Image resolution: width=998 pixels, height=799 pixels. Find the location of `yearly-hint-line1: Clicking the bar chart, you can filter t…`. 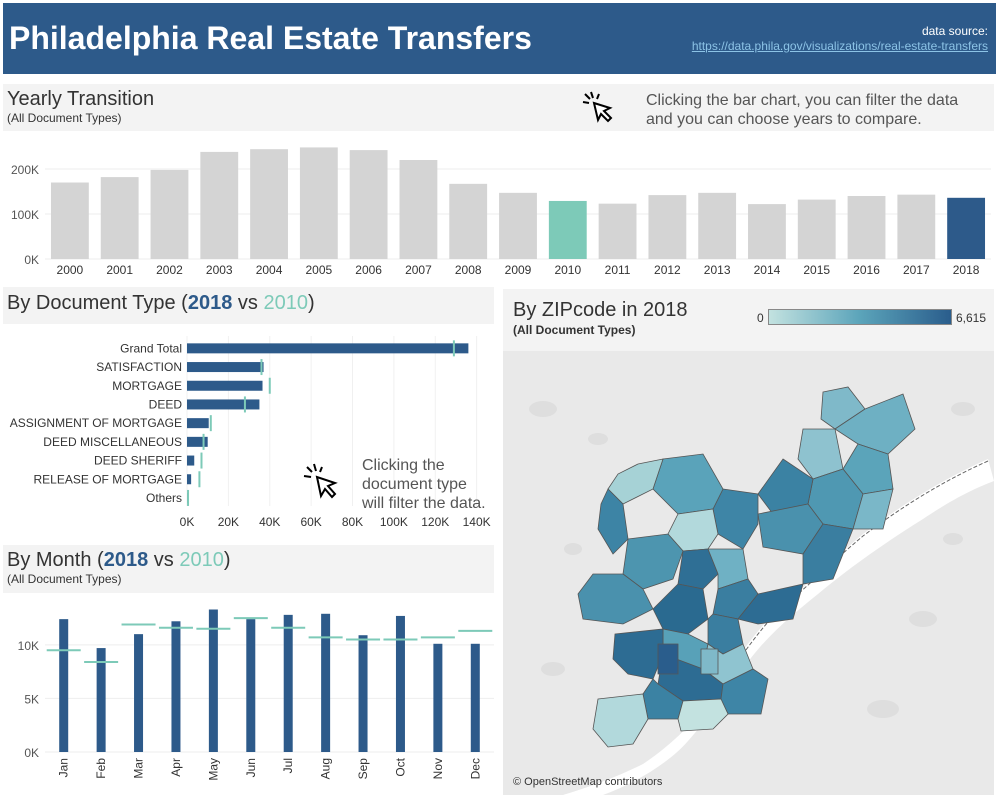

yearly-hint-line1: Clicking the bar chart, you can filter t… is located at coordinates (802, 100).